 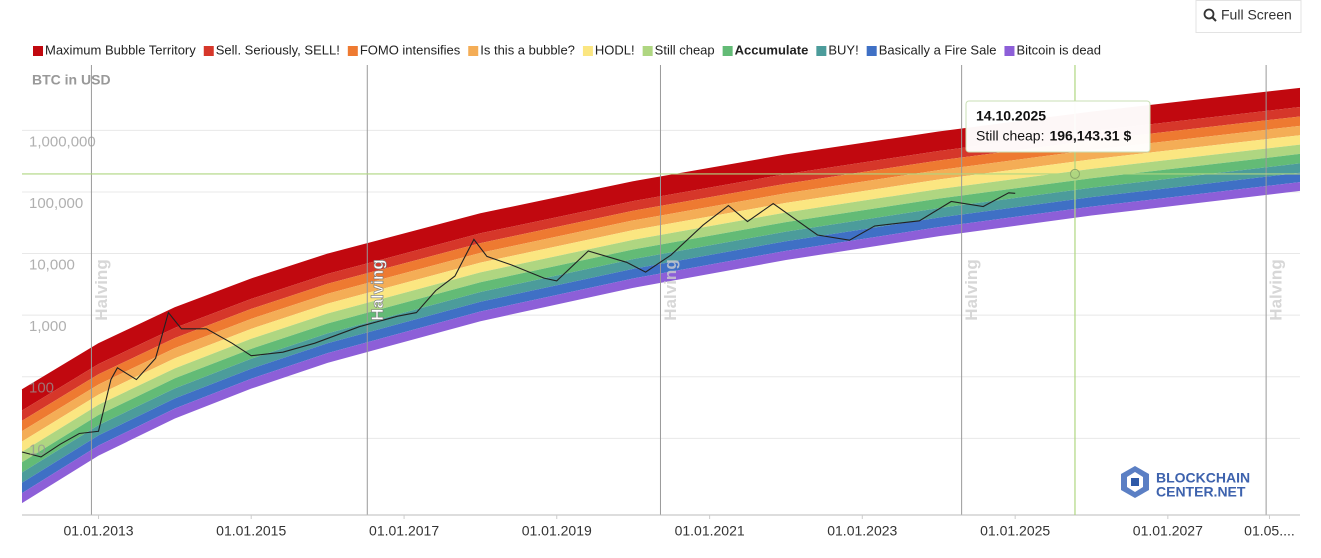 I want to click on tooltip-date: 14.10.2025, so click(x=1011, y=116).